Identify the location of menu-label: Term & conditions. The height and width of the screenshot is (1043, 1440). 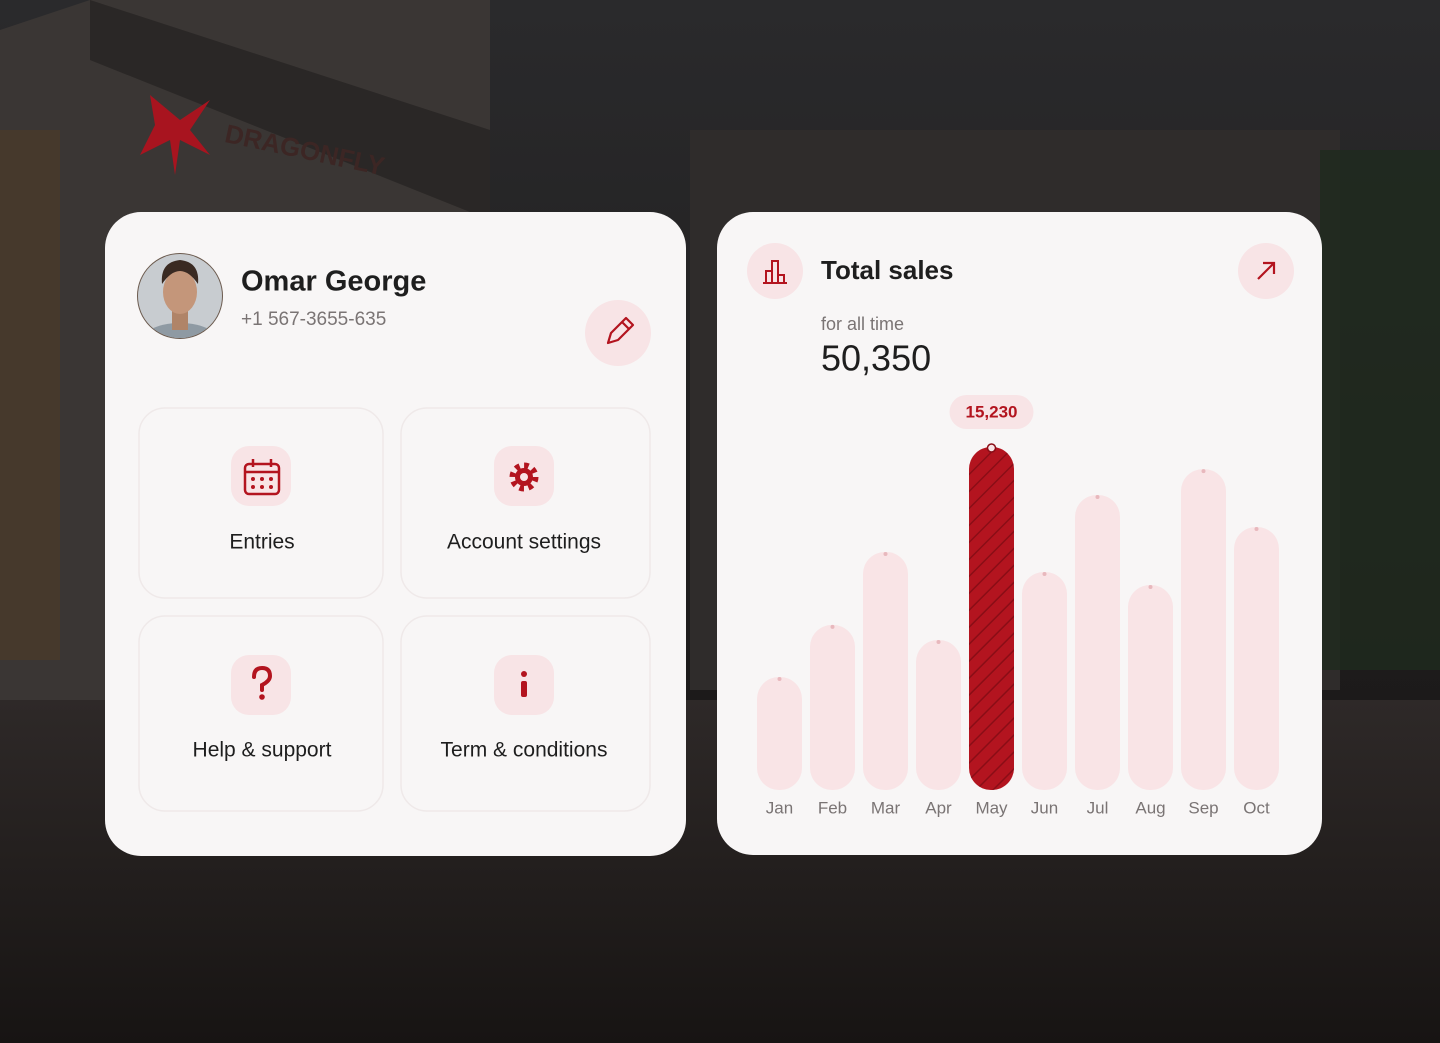
(524, 750).